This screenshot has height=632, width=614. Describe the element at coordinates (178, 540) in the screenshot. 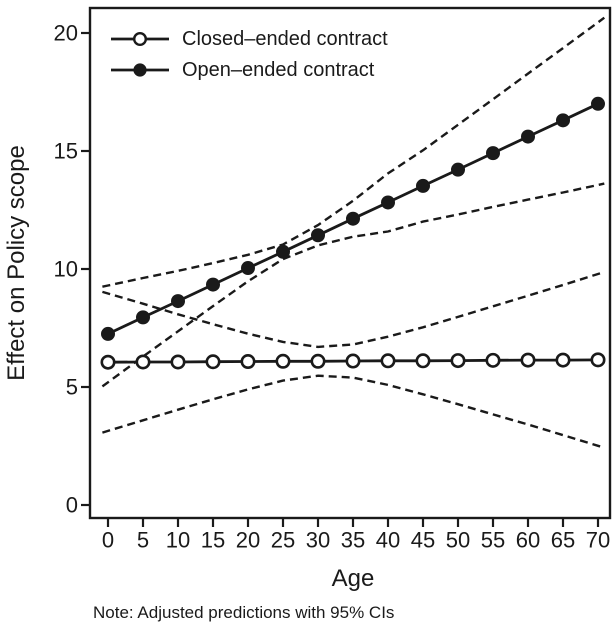

I see `x-tick-label: 10` at that location.